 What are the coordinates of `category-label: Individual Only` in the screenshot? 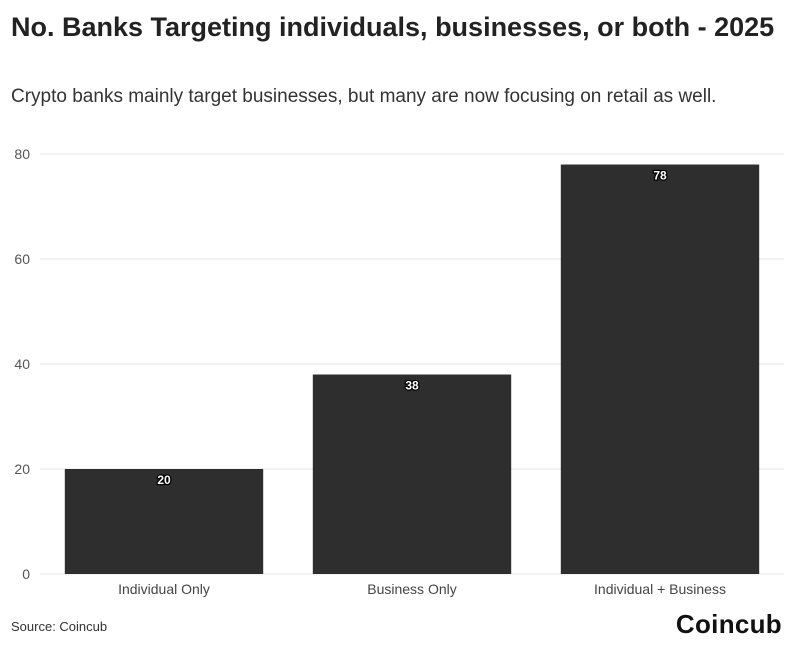 It's located at (164, 589).